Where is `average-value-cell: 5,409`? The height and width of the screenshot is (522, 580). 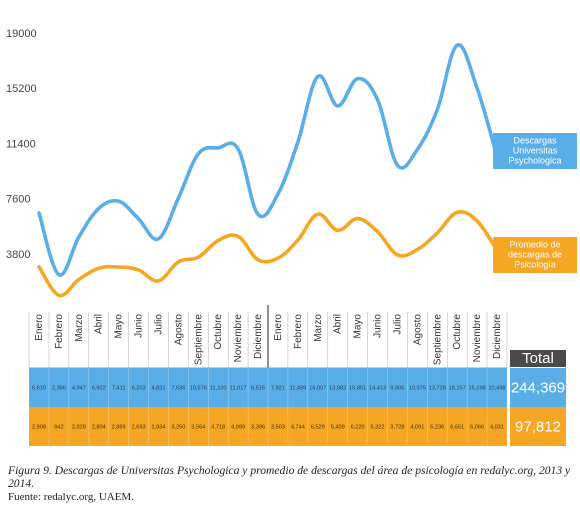 average-value-cell: 5,409 is located at coordinates (338, 428).